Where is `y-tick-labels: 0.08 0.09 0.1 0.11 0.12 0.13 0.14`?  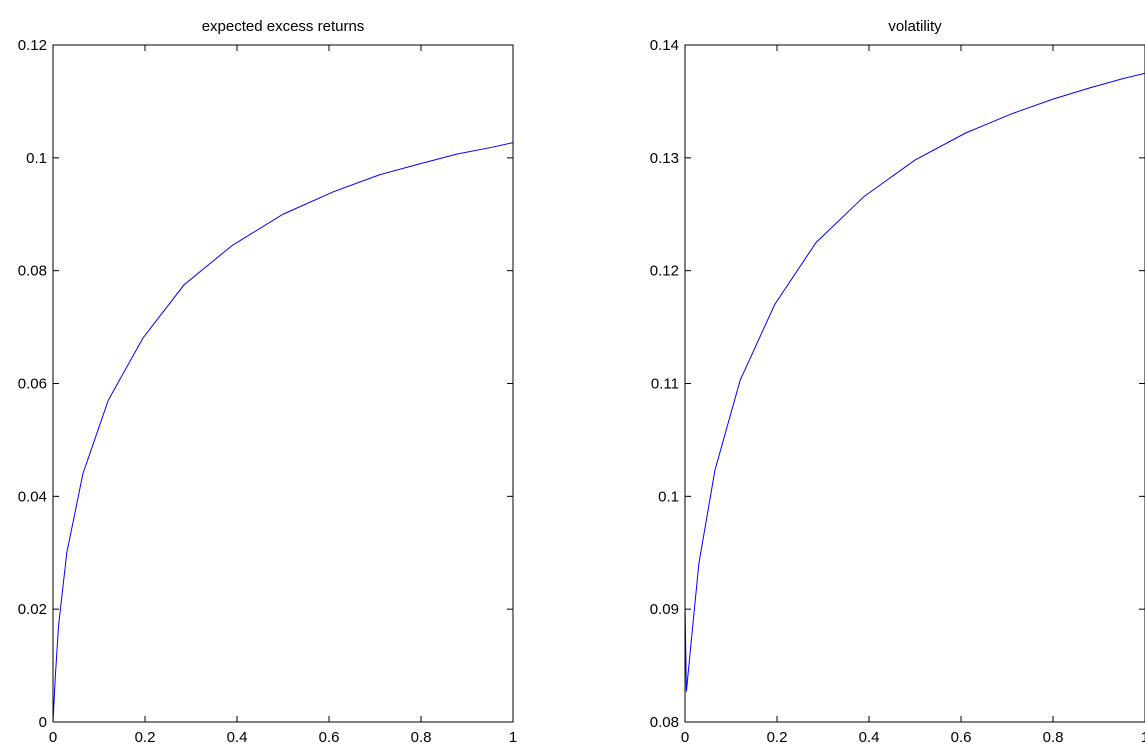 y-tick-labels: 0.08 0.09 0.1 0.11 0.12 0.13 0.14 is located at coordinates (664, 384).